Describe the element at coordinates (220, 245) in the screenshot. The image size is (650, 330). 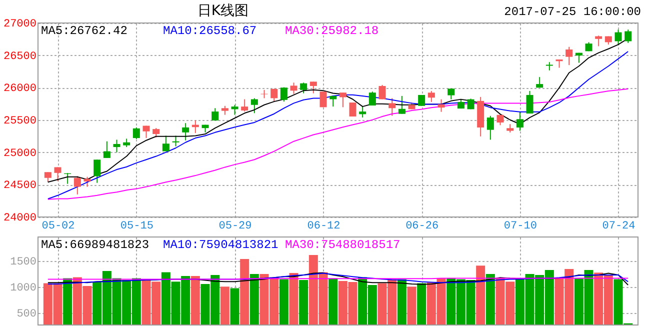
I see `text: MA10:75904813821` at that location.